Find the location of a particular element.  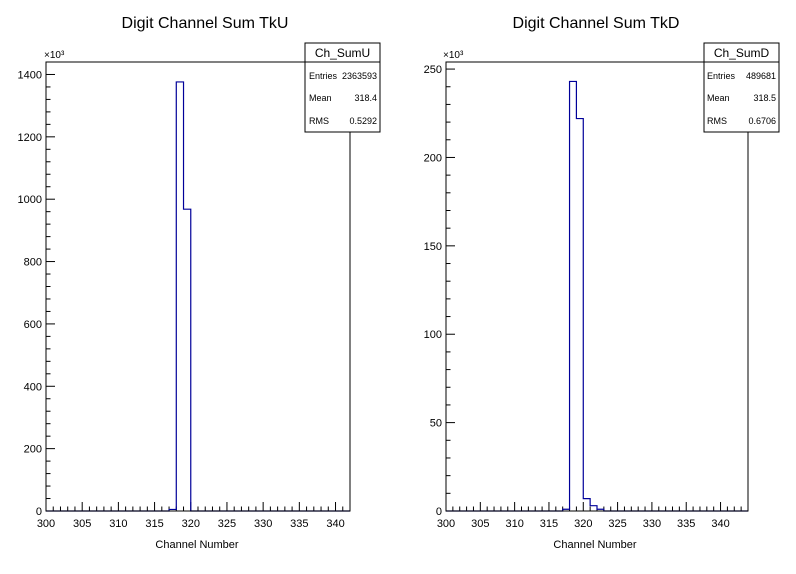

stats-entries-label-left: Entries is located at coordinates (323, 76).